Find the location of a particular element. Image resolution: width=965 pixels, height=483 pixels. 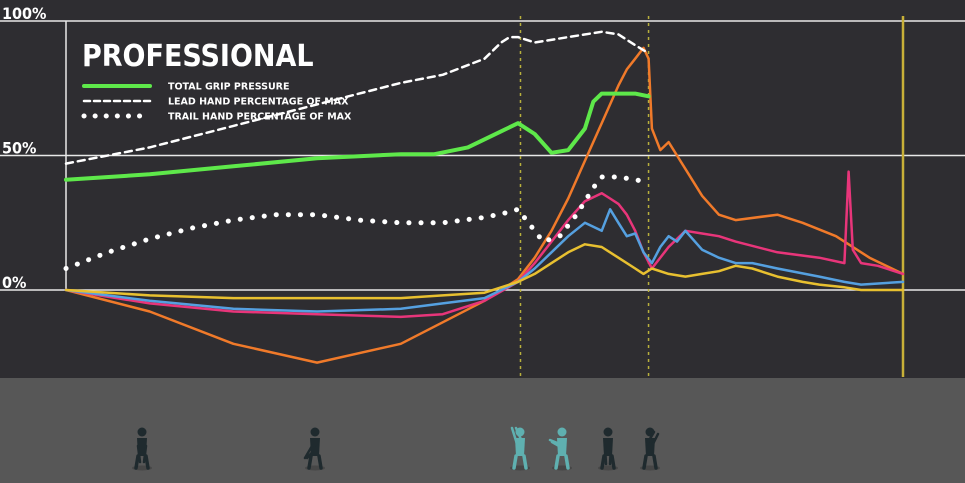

y-tick-label: 100% is located at coordinates (24, 13).